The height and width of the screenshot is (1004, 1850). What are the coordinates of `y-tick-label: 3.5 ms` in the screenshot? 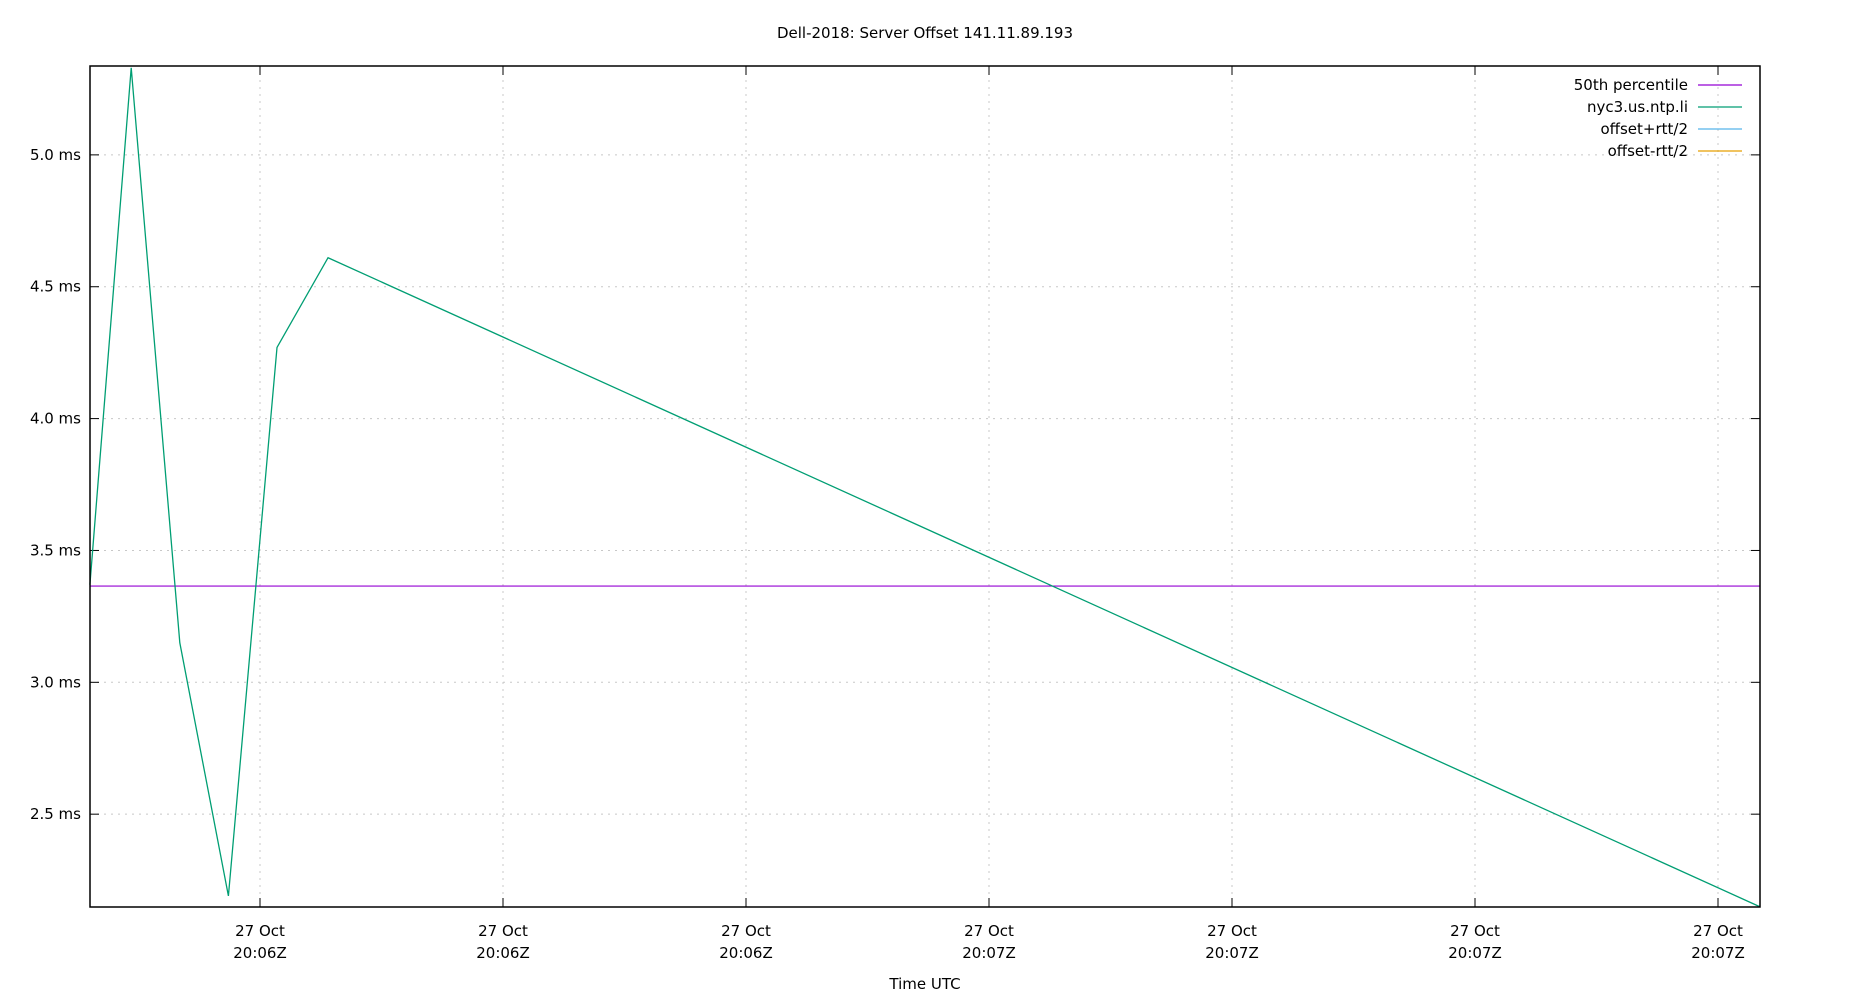 It's located at (55, 550).